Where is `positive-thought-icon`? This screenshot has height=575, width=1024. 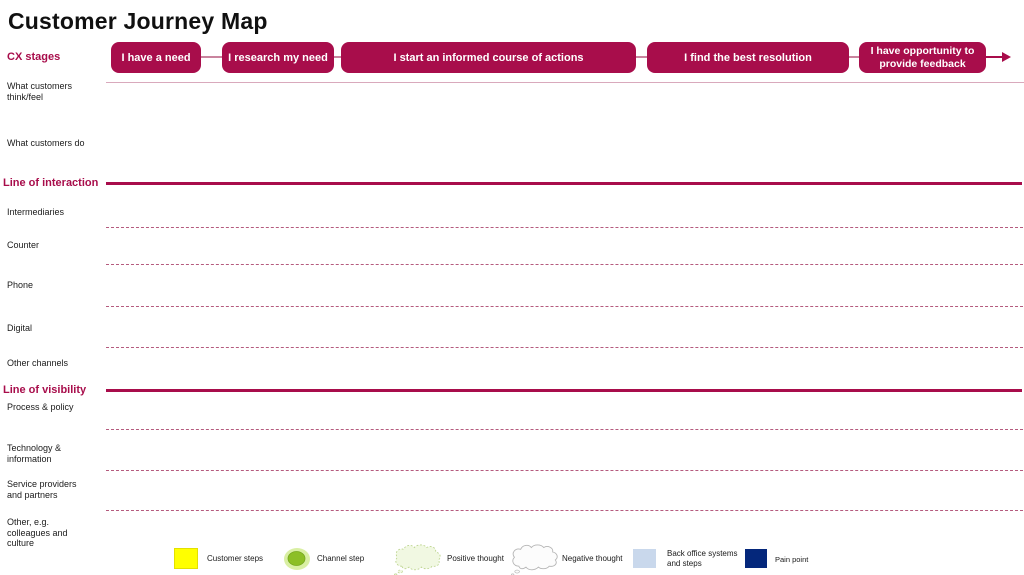 positive-thought-icon is located at coordinates (417, 559).